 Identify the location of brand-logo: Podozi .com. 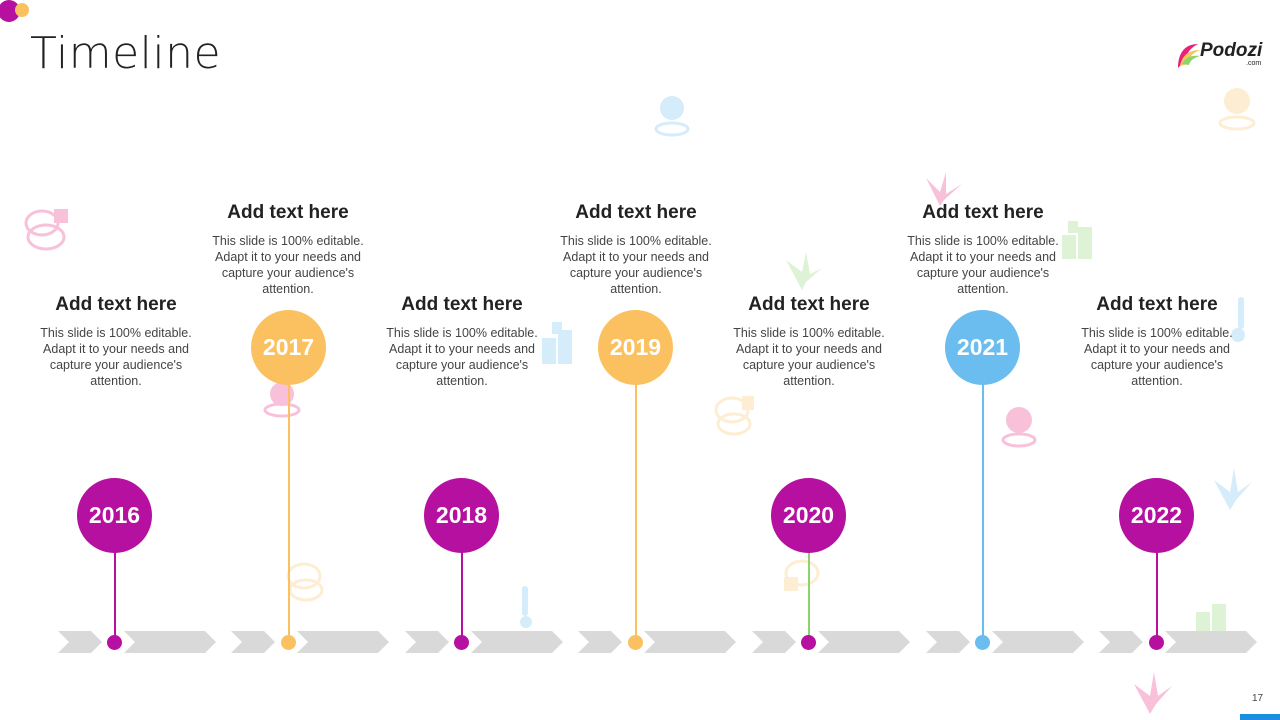
(1222, 55).